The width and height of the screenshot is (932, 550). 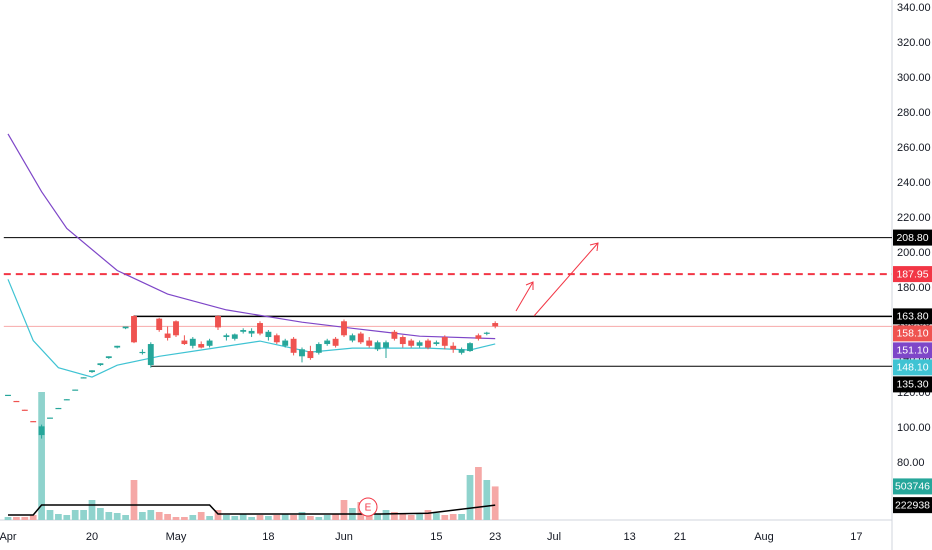 I want to click on candles, so click(x=252, y=377).